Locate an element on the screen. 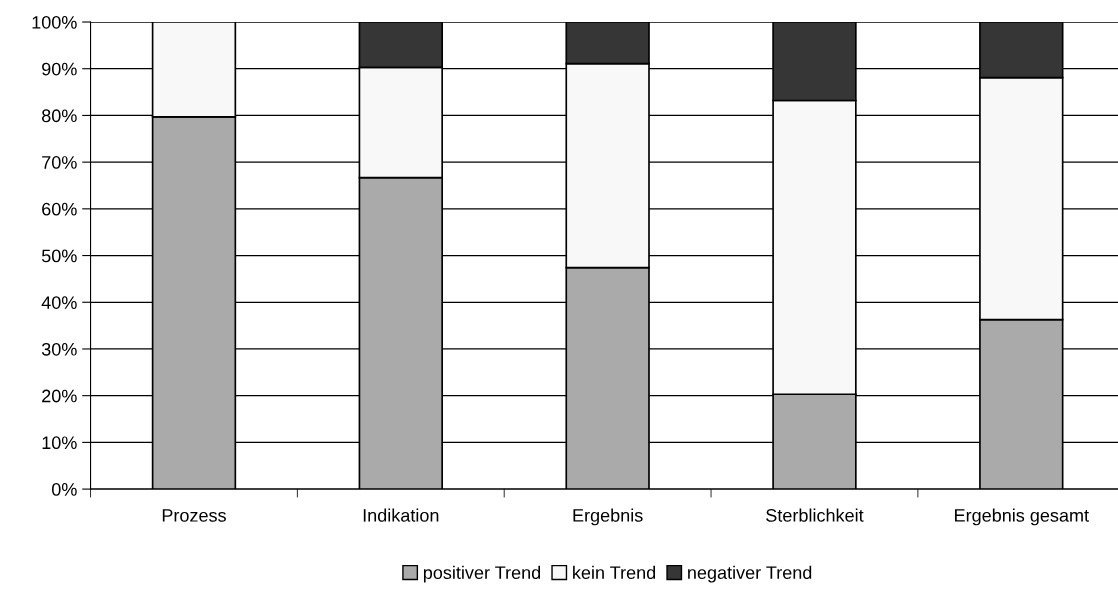 The height and width of the screenshot is (595, 1118). y-tick-label: 60% is located at coordinates (59, 209).